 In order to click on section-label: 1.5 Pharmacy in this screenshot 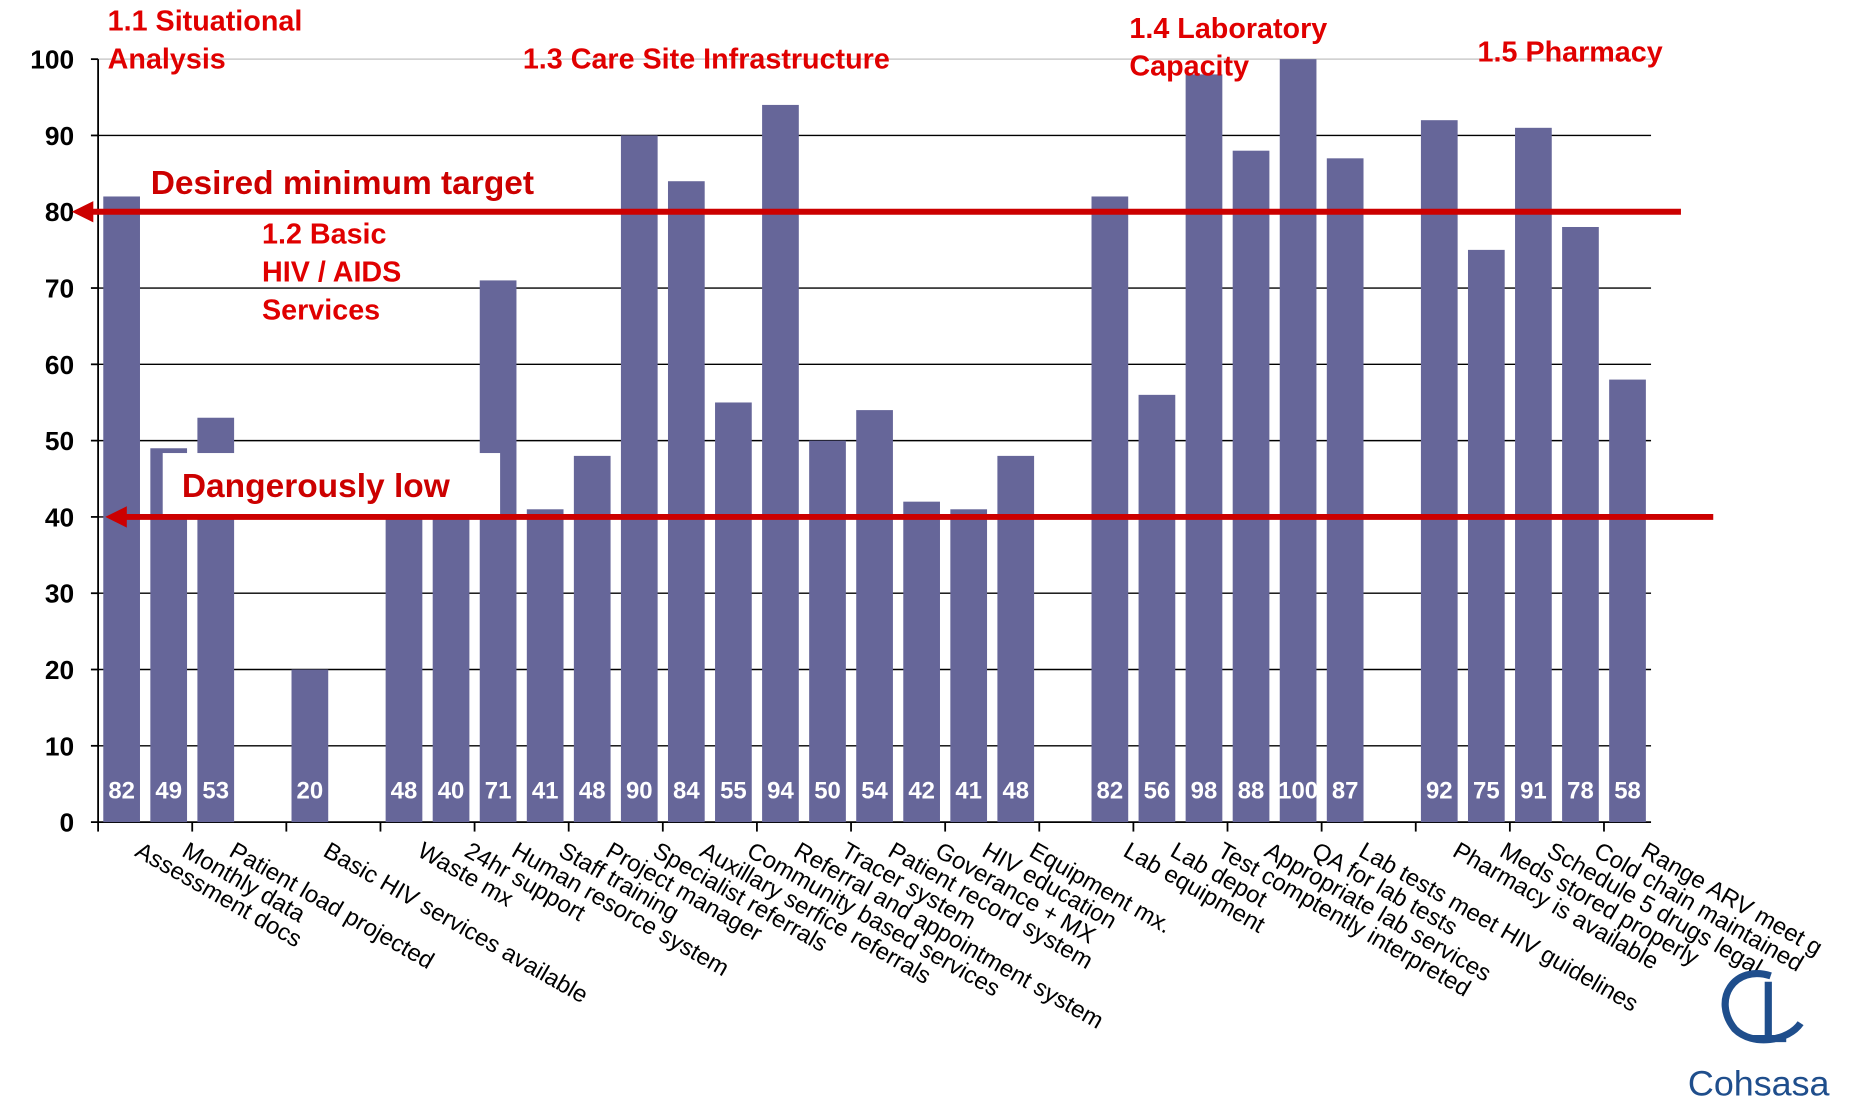, I will do `click(1570, 53)`.